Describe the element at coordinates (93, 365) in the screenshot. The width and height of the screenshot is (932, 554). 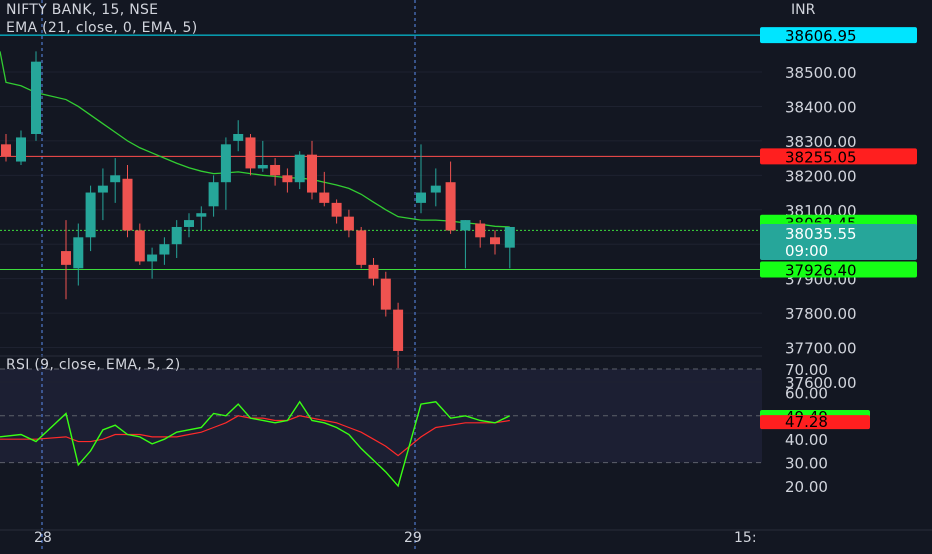
I see `rsi-legend: RSI (9, close, EMA, 5, 2)` at that location.